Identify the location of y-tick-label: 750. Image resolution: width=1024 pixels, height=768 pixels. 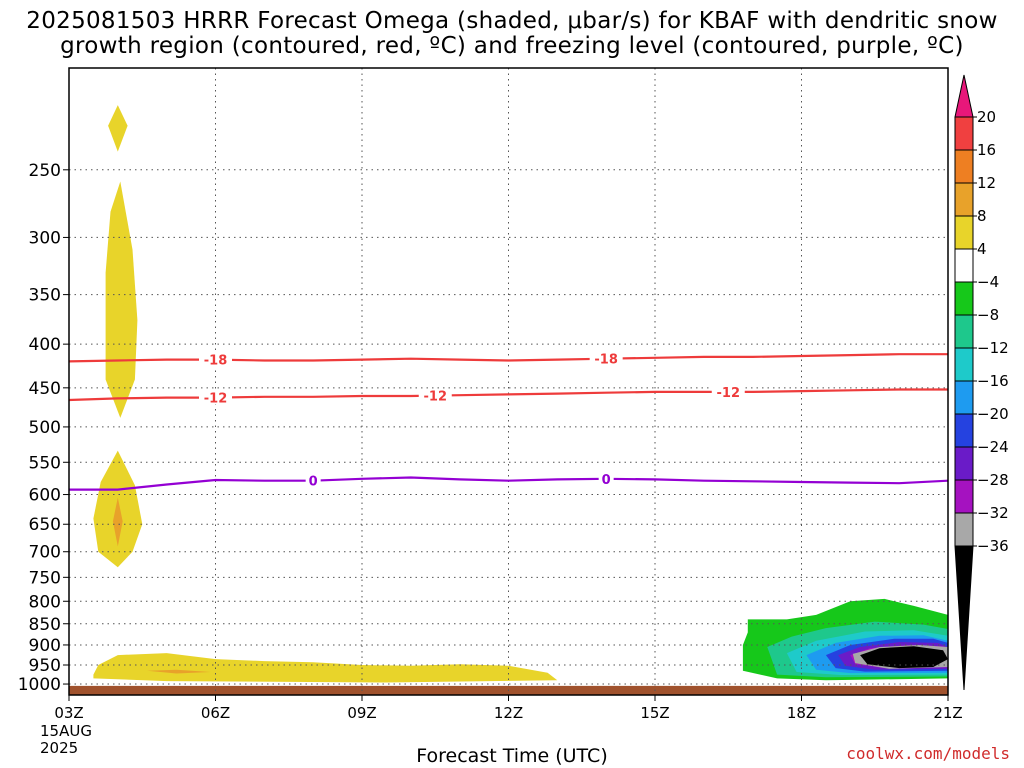
(45, 578).